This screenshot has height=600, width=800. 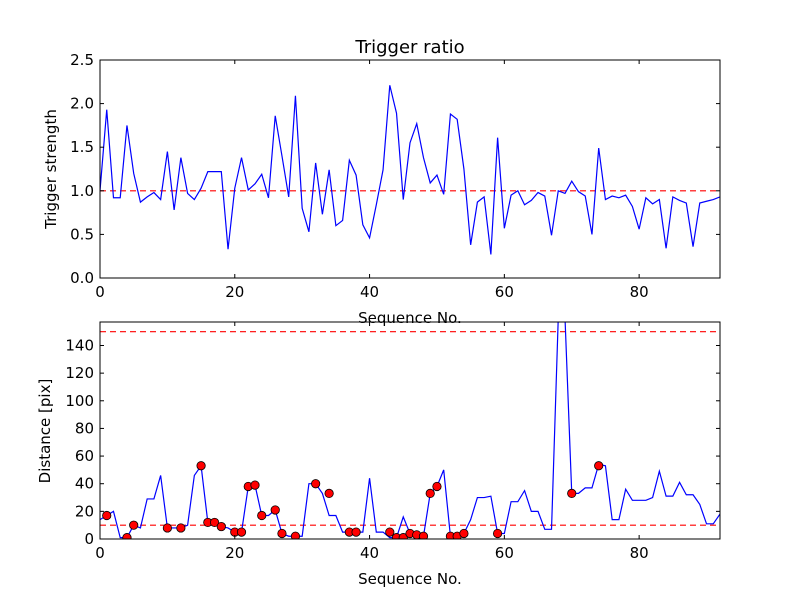 I want to click on chart-title: Trigger ratio, so click(x=409, y=47).